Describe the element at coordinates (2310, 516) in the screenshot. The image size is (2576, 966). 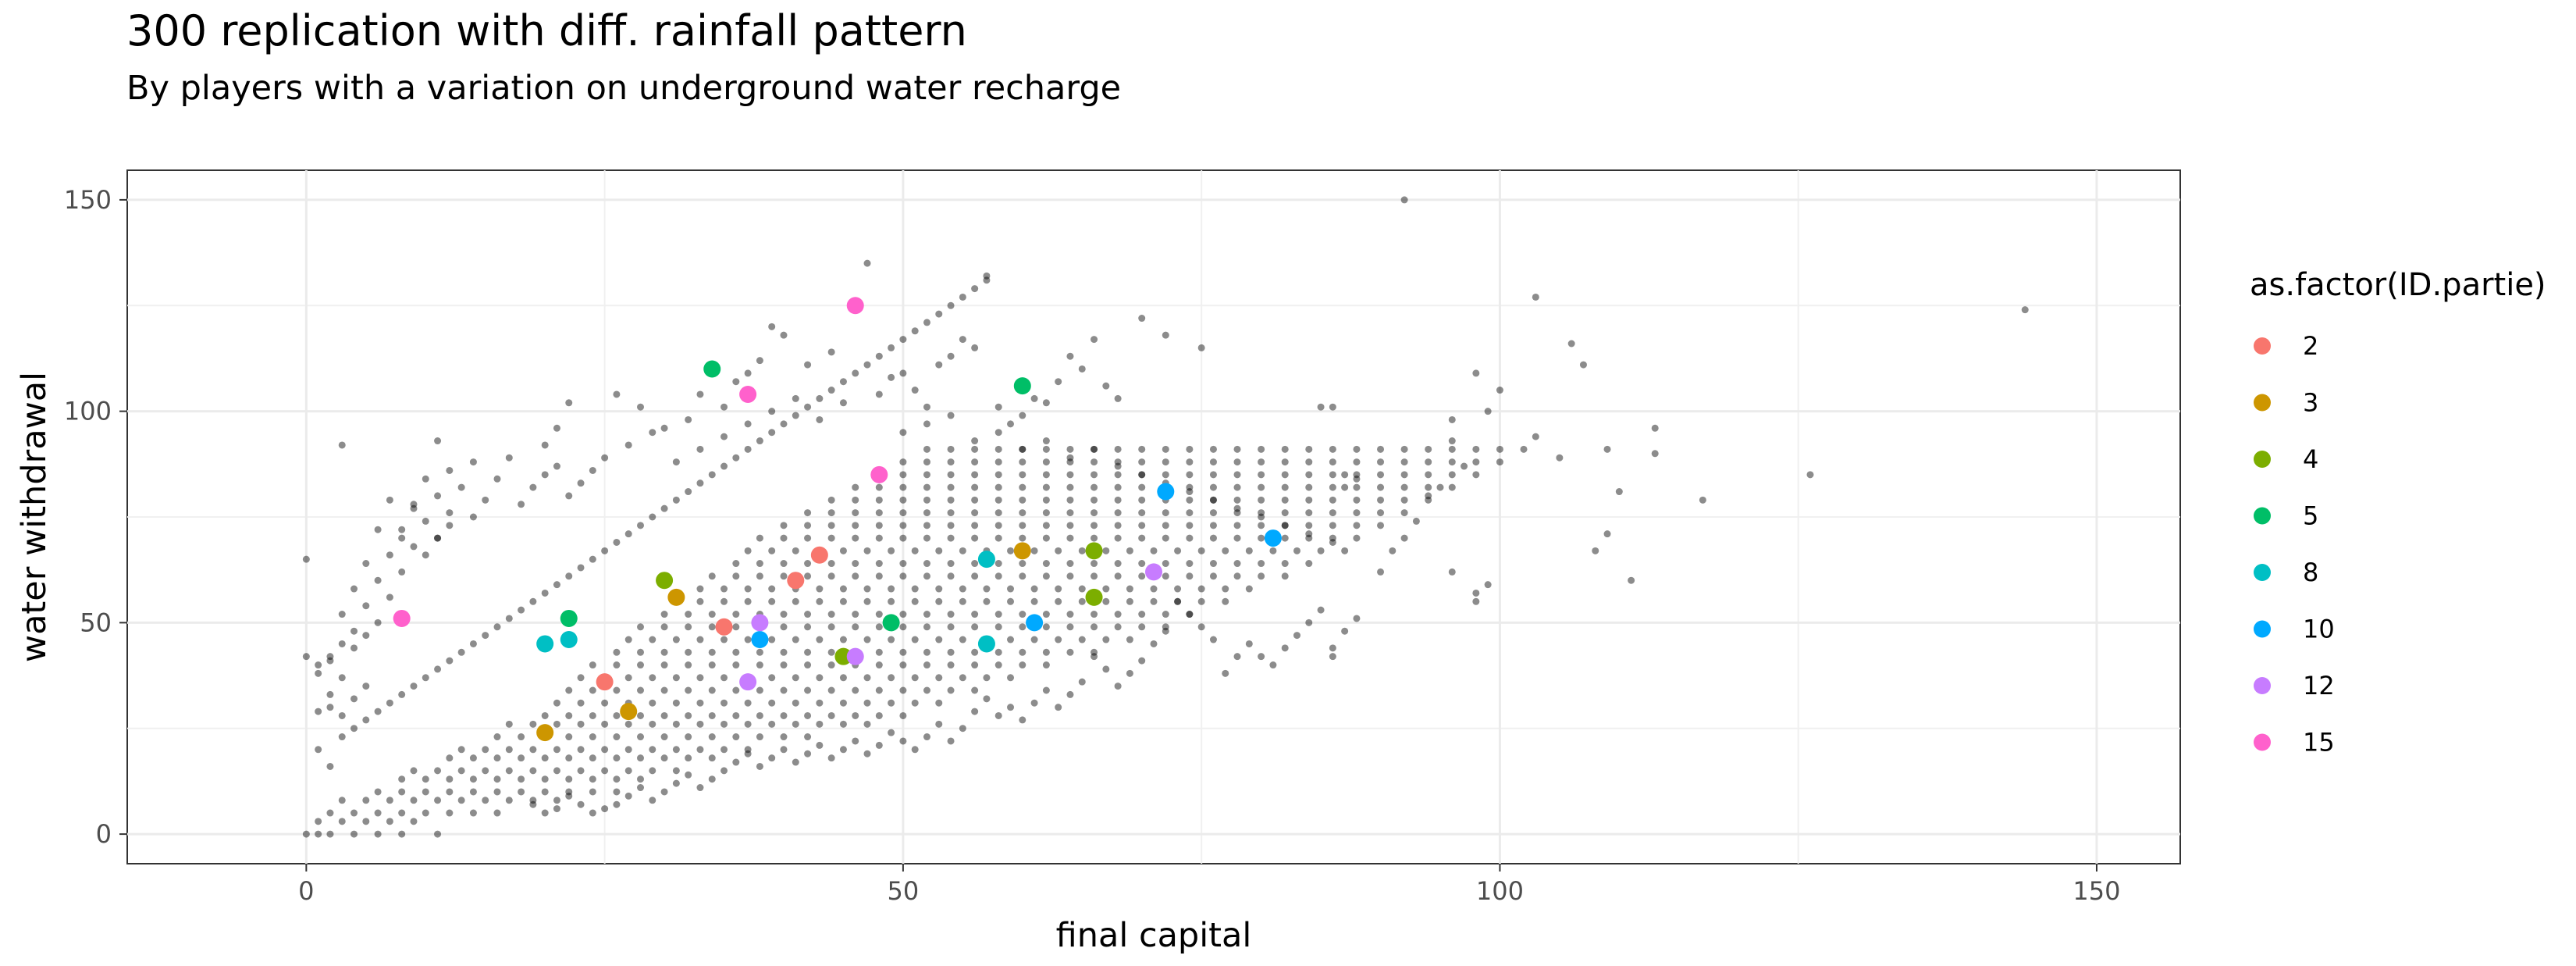
I see `legend-label-5: 5` at that location.